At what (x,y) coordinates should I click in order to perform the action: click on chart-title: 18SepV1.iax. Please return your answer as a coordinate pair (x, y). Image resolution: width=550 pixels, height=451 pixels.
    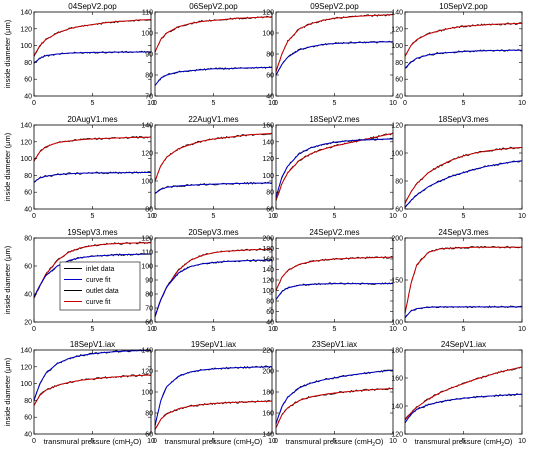
    Looking at the image, I should click on (92, 344).